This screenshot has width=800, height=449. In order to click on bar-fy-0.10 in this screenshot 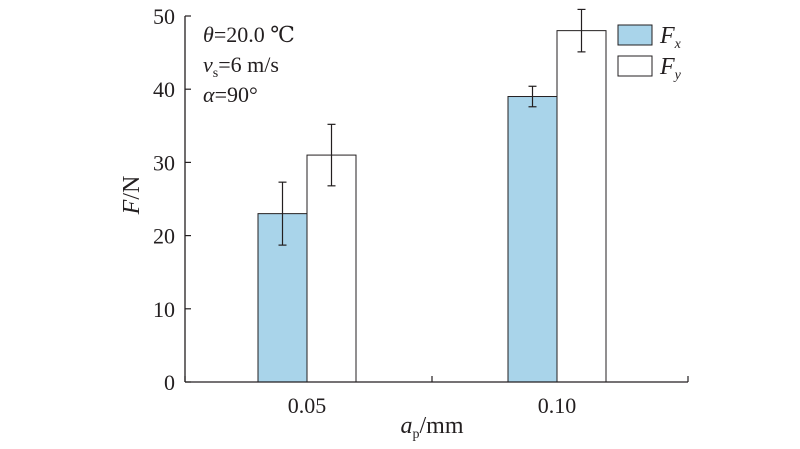, I will do `click(581, 206)`.